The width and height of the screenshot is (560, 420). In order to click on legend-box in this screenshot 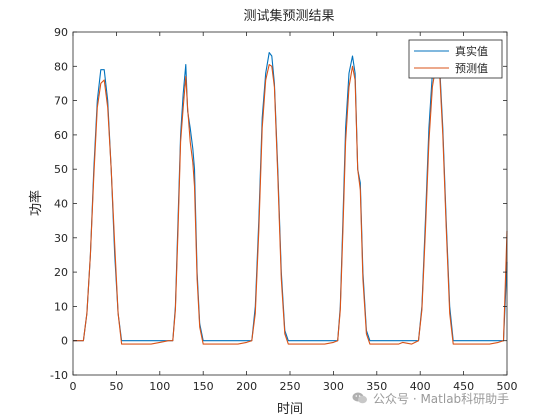, I will do `click(455, 59)`.